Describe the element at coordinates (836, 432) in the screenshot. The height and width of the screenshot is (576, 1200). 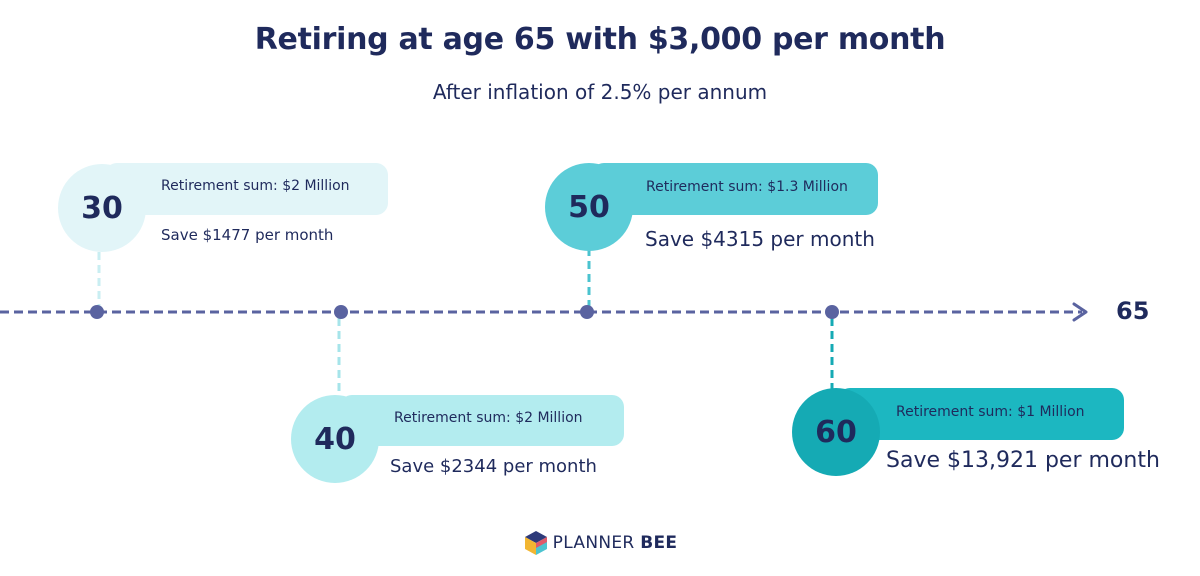
I see `milestone-age-badge: 60` at that location.